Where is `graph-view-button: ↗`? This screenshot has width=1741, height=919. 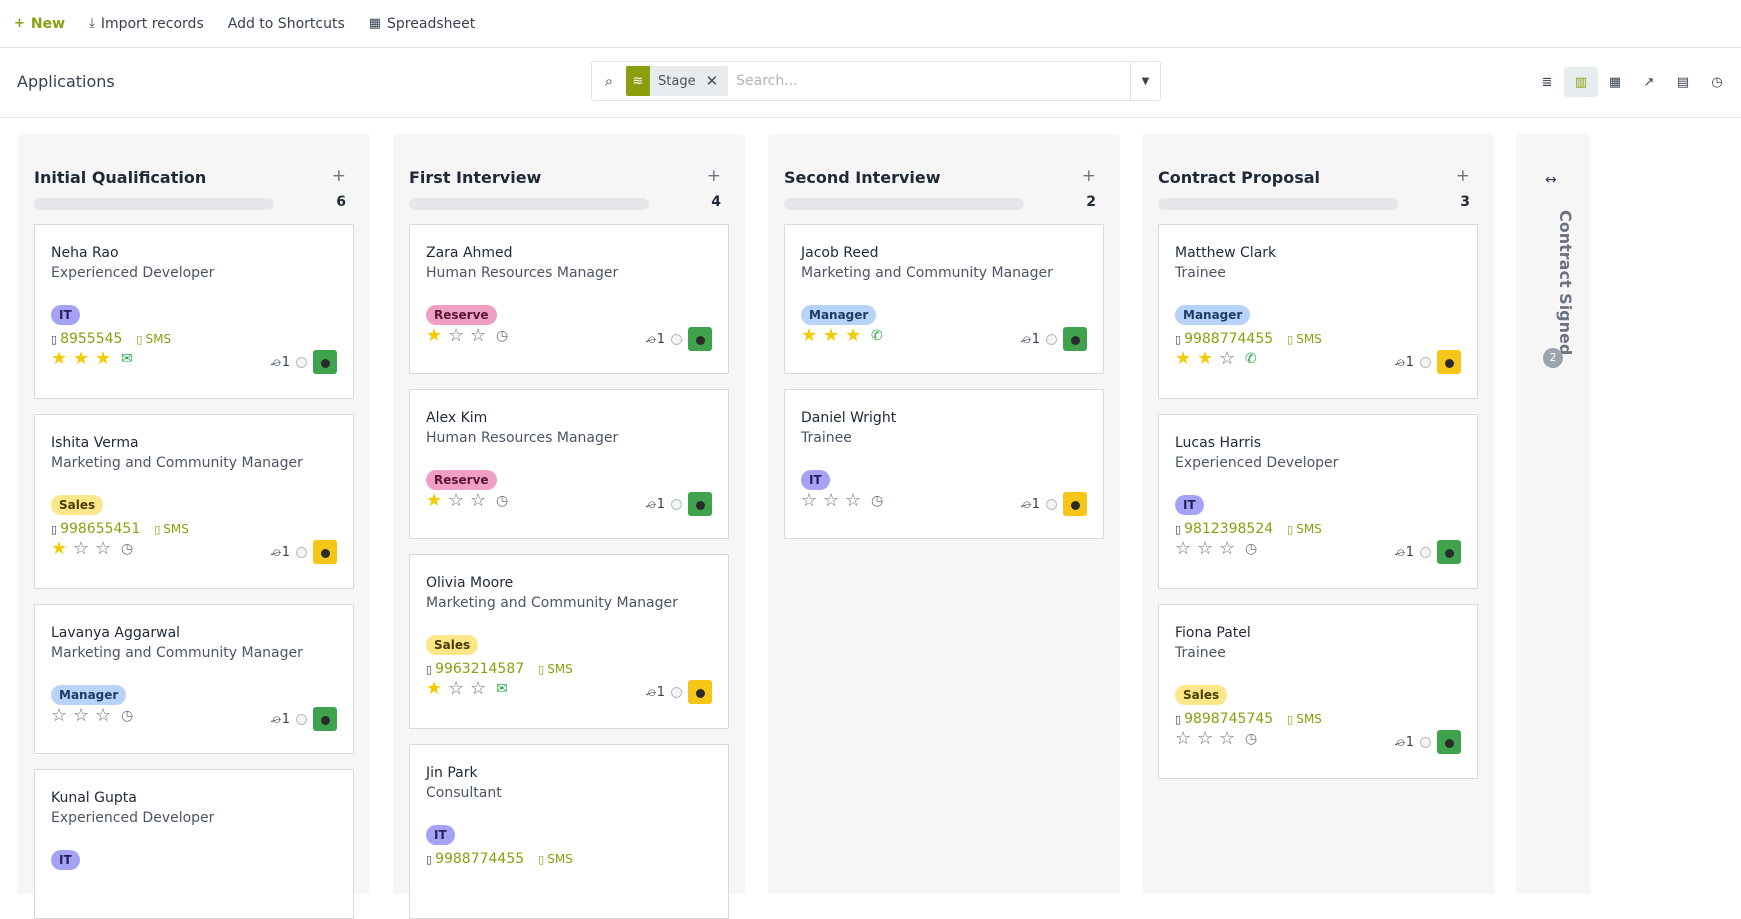 graph-view-button: ↗ is located at coordinates (1649, 82).